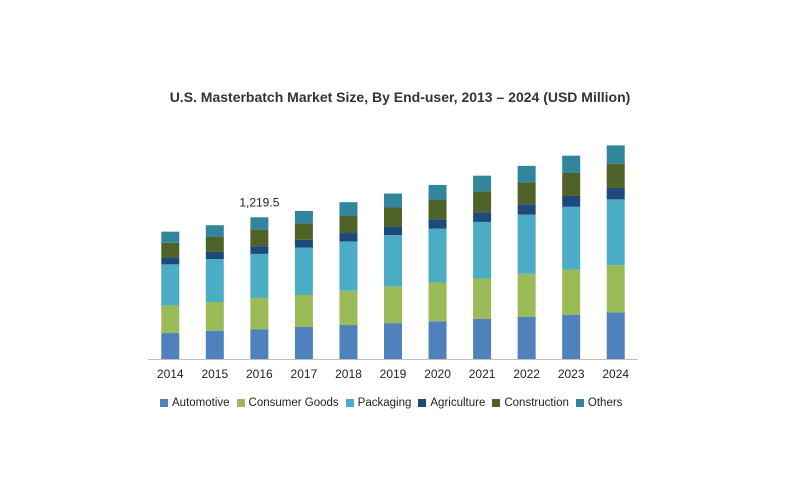  Describe the element at coordinates (214, 374) in the screenshot. I see `x-tick-label: 2015` at that location.